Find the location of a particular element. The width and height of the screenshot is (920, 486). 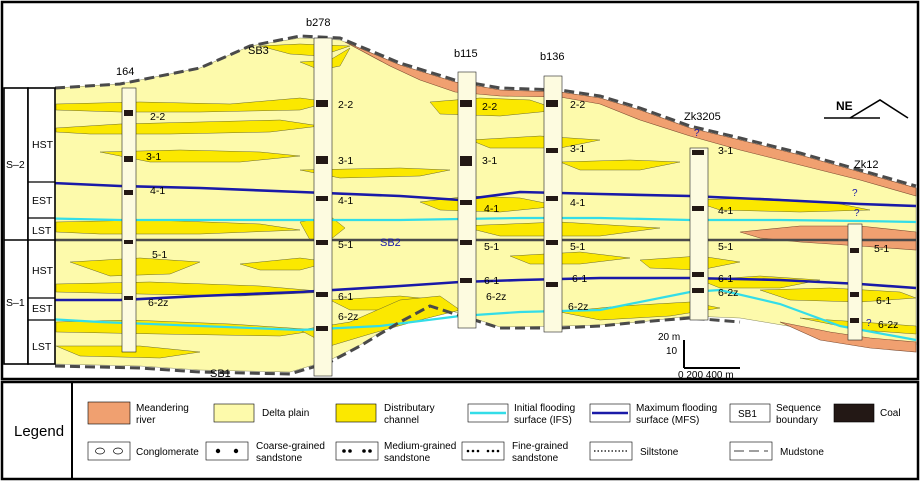

legend-label-fine-sandstone: Fine-grained sandstone is located at coordinates (541, 452).